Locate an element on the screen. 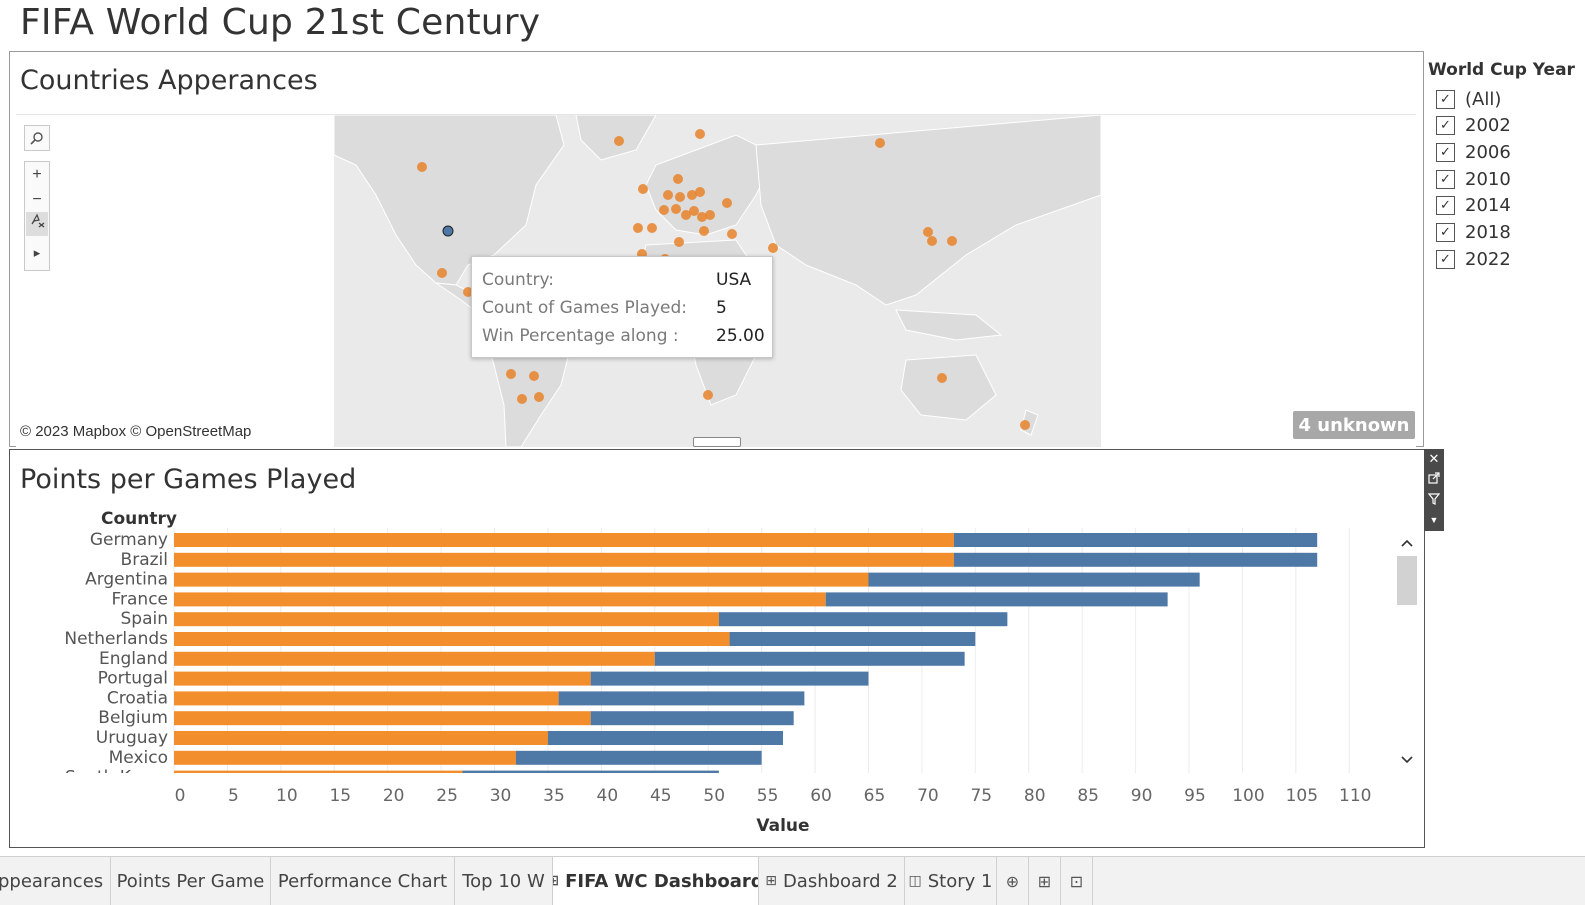 The width and height of the screenshot is (1585, 905). category-label: Mexico is located at coordinates (138, 758).